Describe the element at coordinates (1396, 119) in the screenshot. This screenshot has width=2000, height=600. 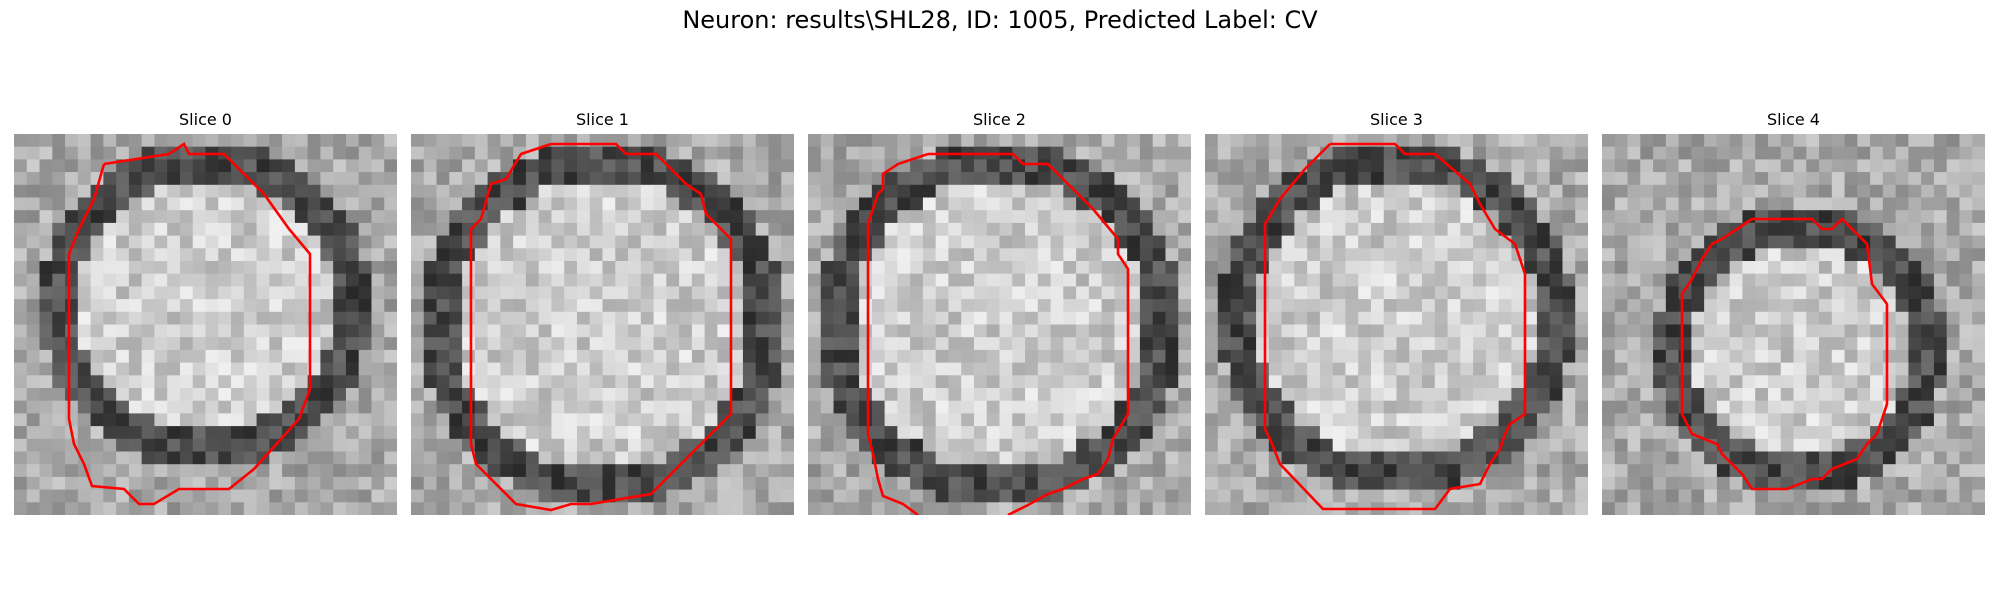
I see `slice-title-3: Slice 3` at that location.